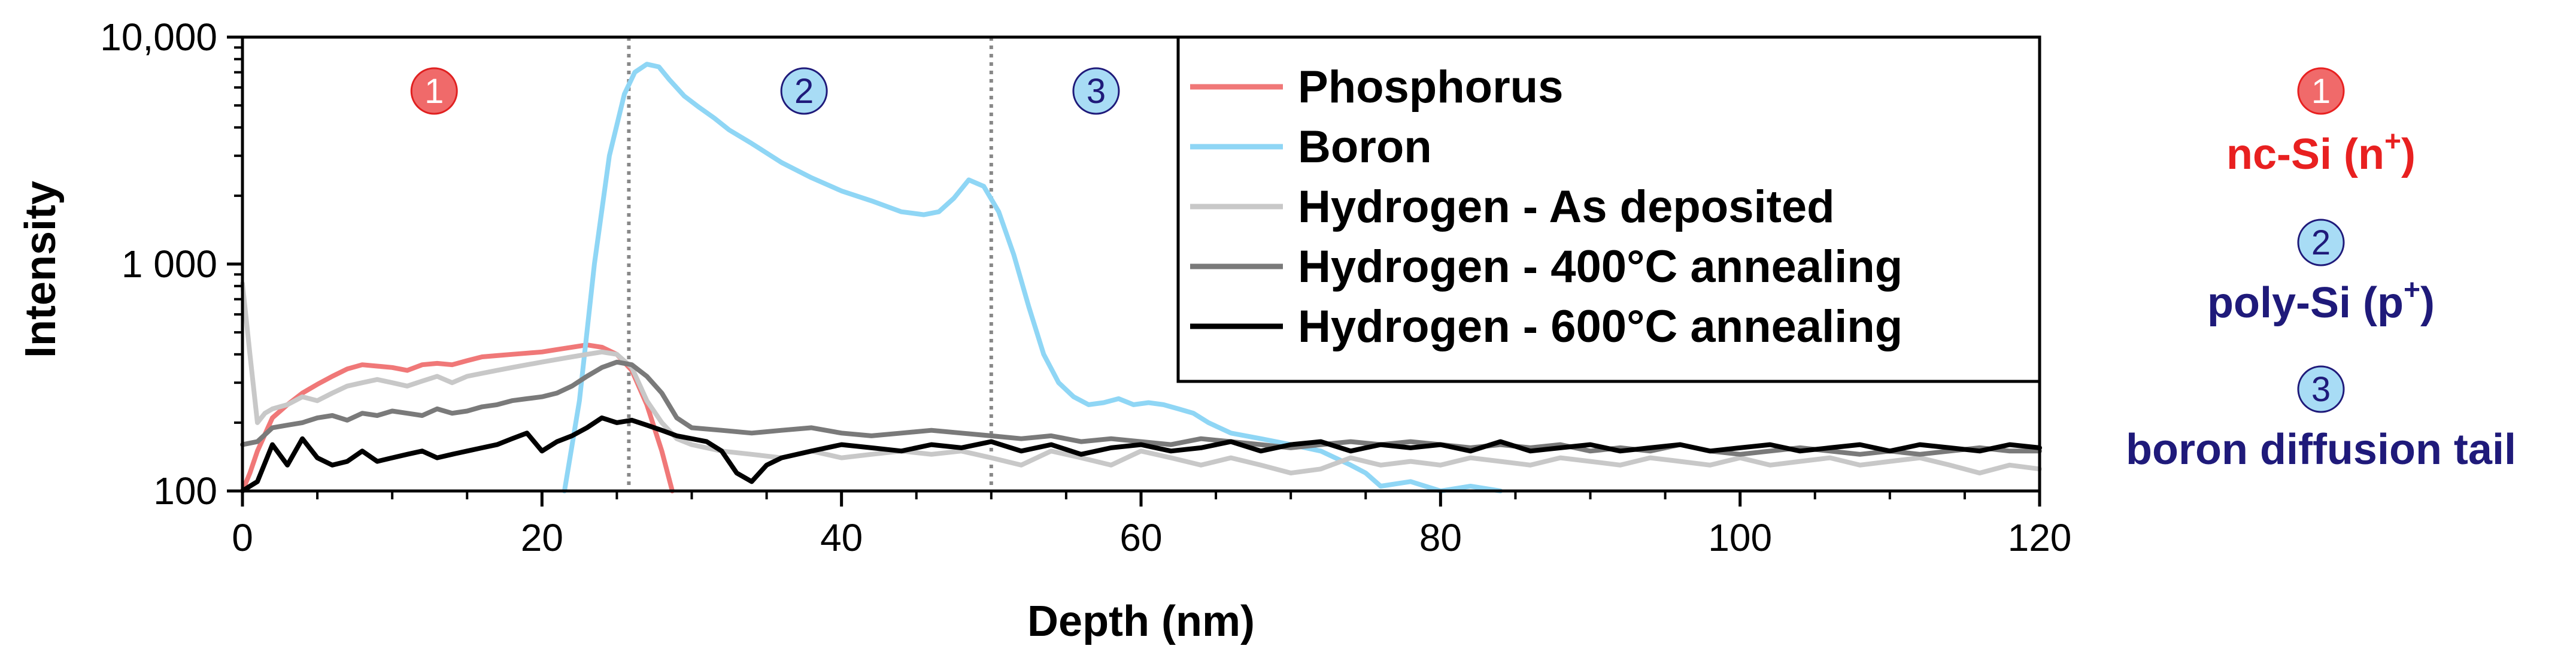 This screenshot has width=2576, height=667. I want to click on region-marker-label-1: 1, so click(434, 92).